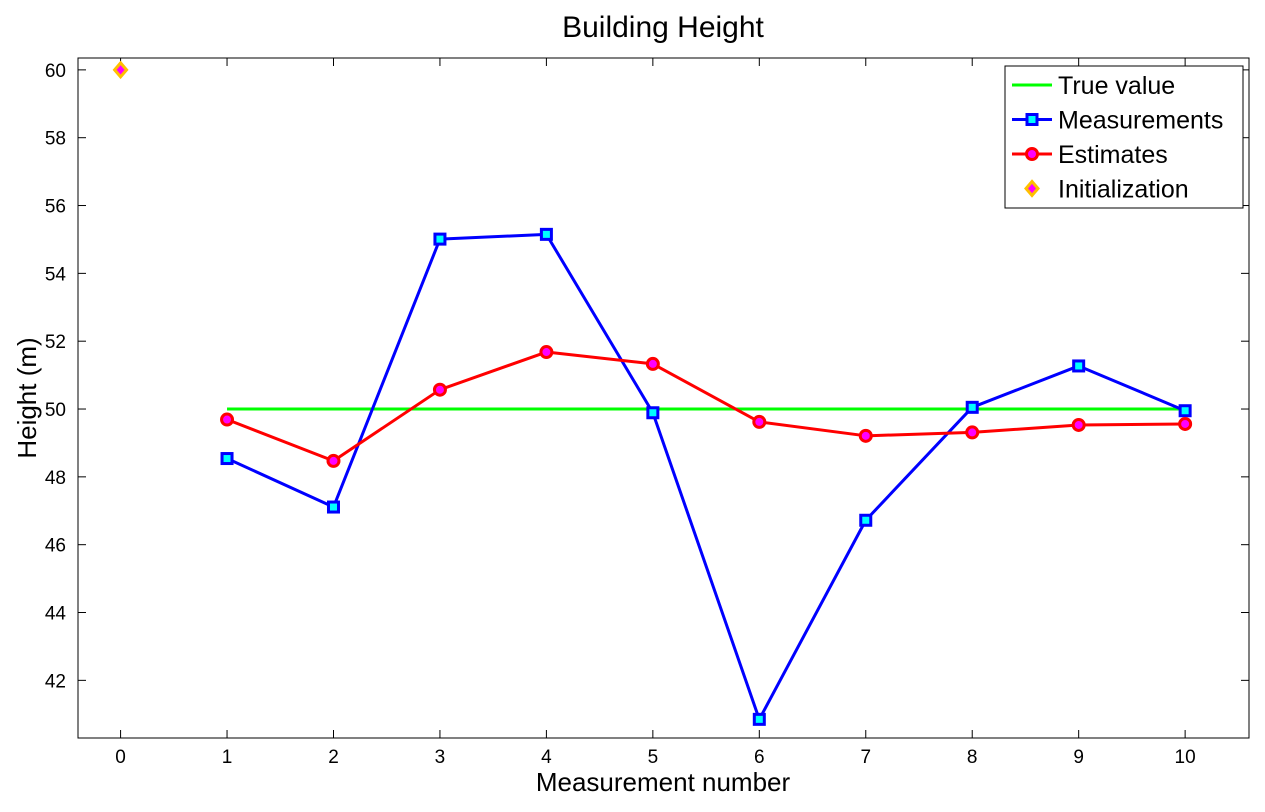 The height and width of the screenshot is (812, 1265). I want to click on y-tick-label: 52, so click(55, 342).